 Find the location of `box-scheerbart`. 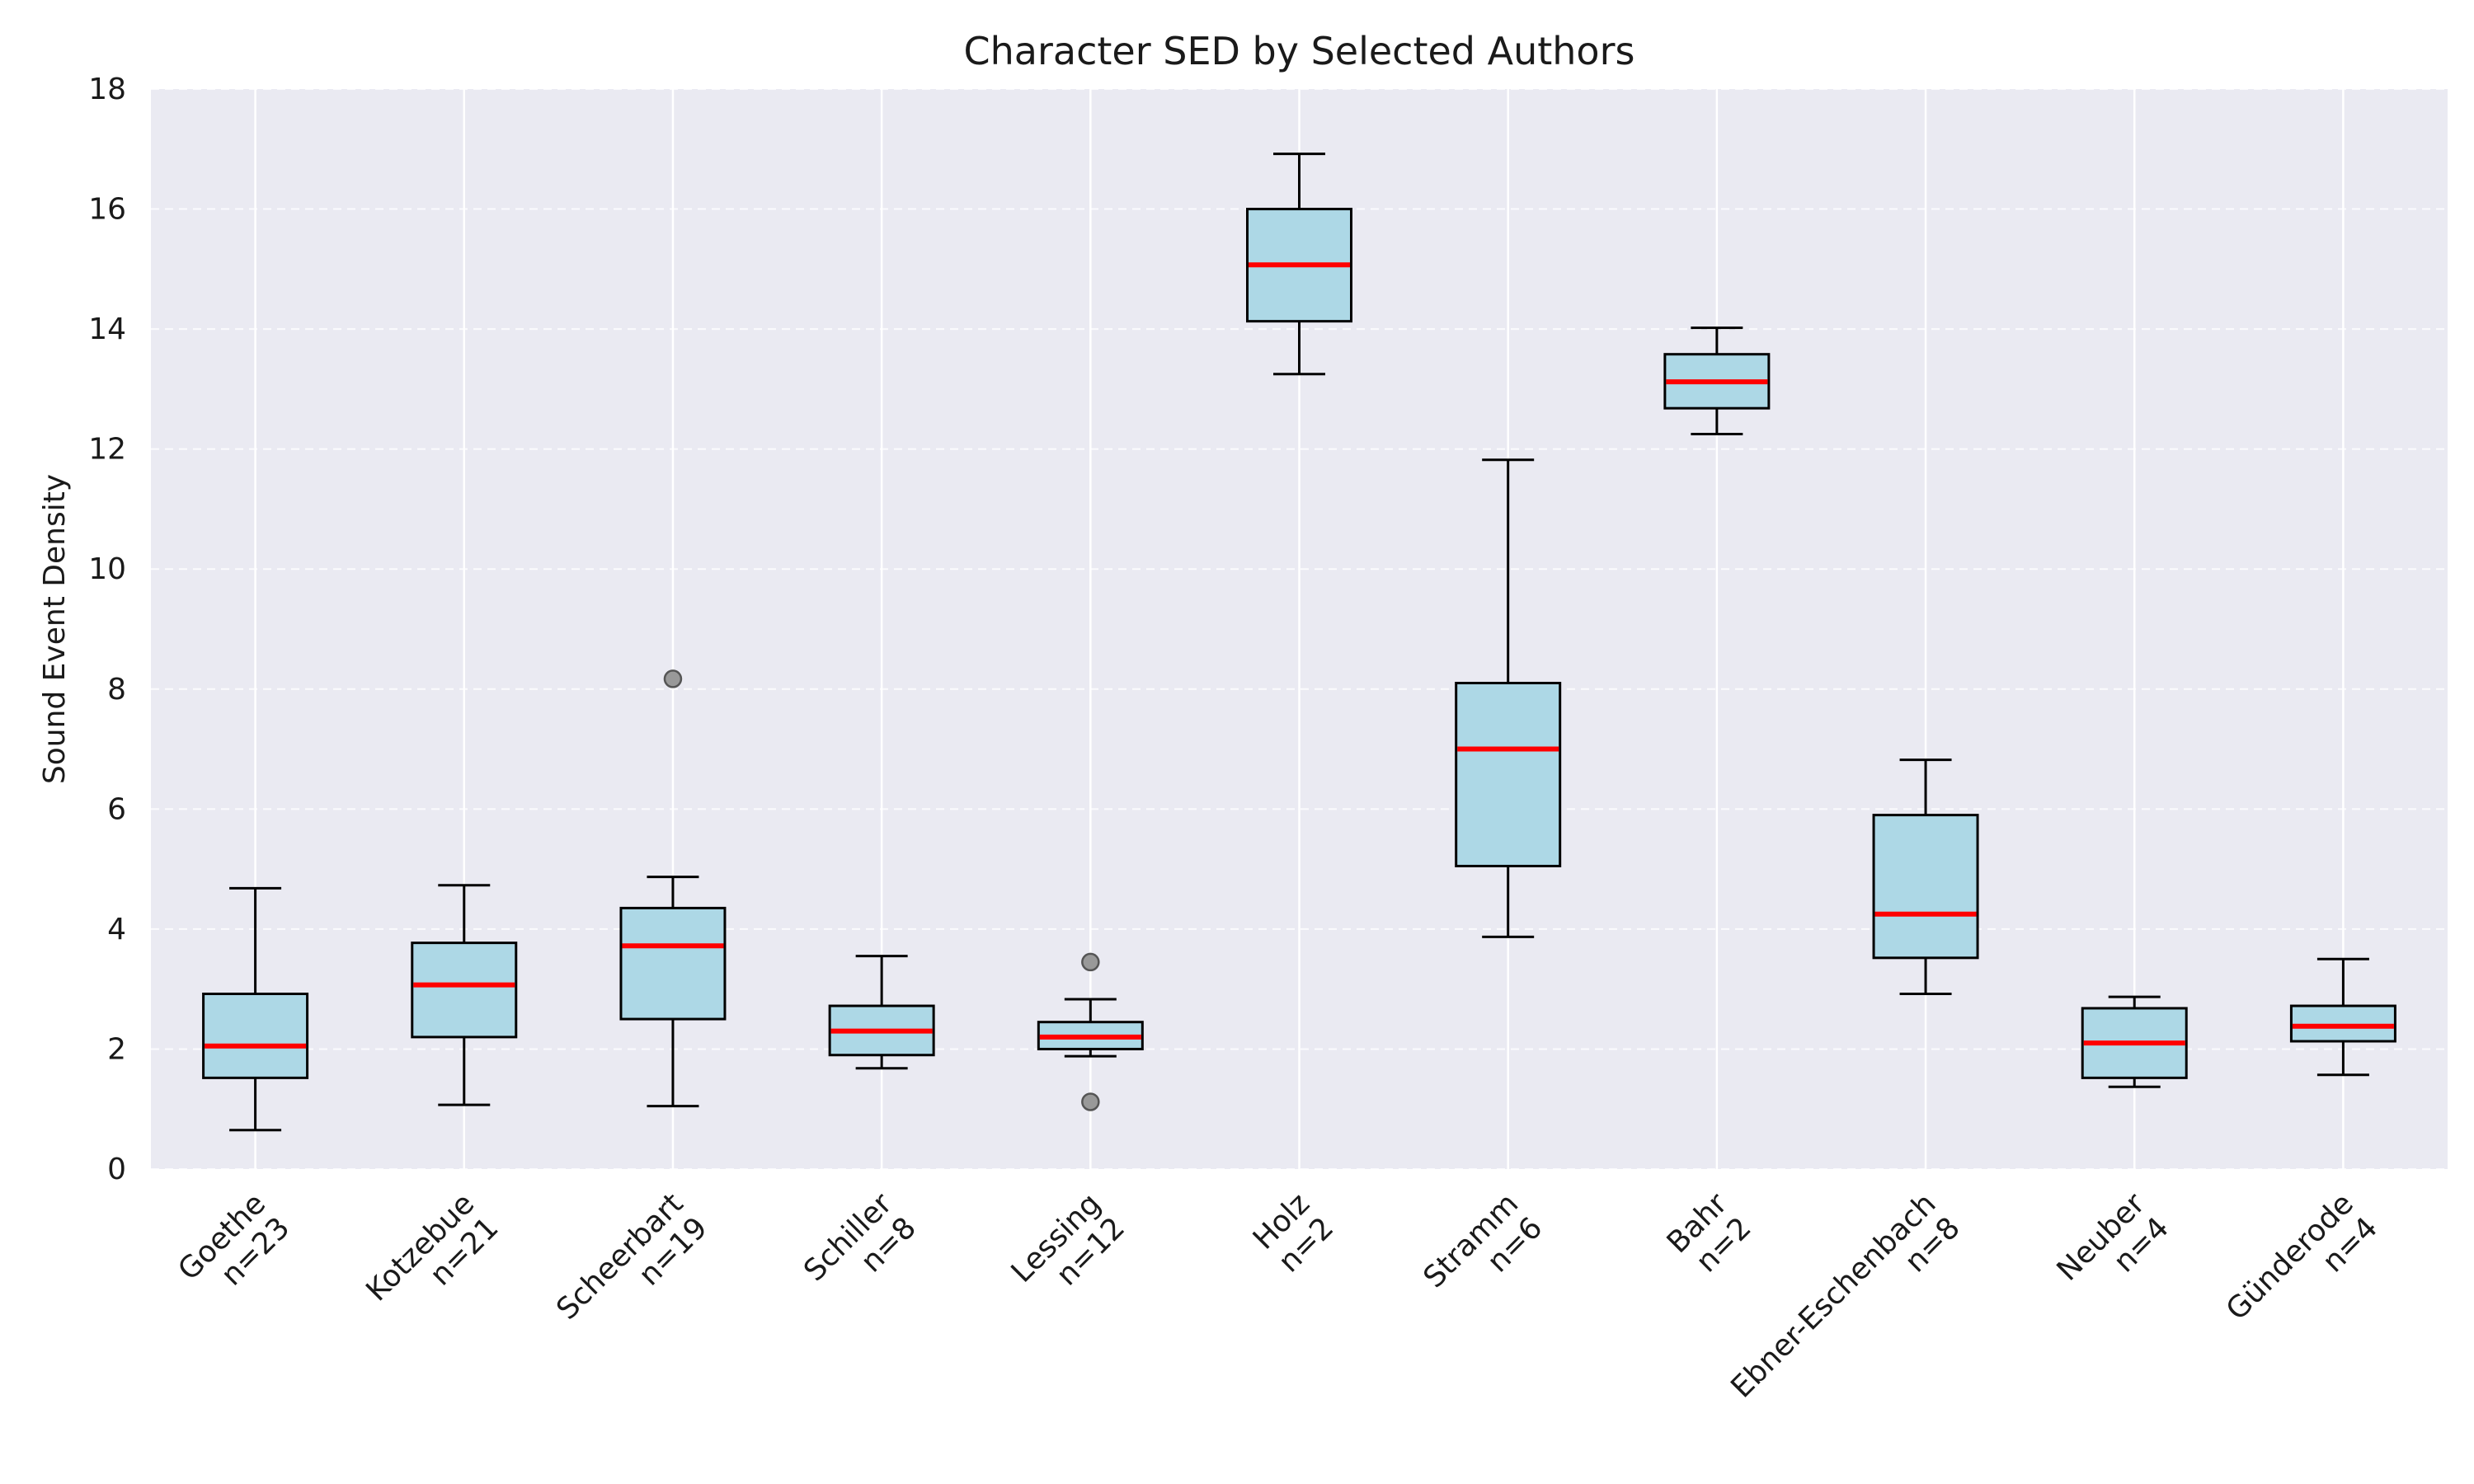

box-scheerbart is located at coordinates (673, 888).